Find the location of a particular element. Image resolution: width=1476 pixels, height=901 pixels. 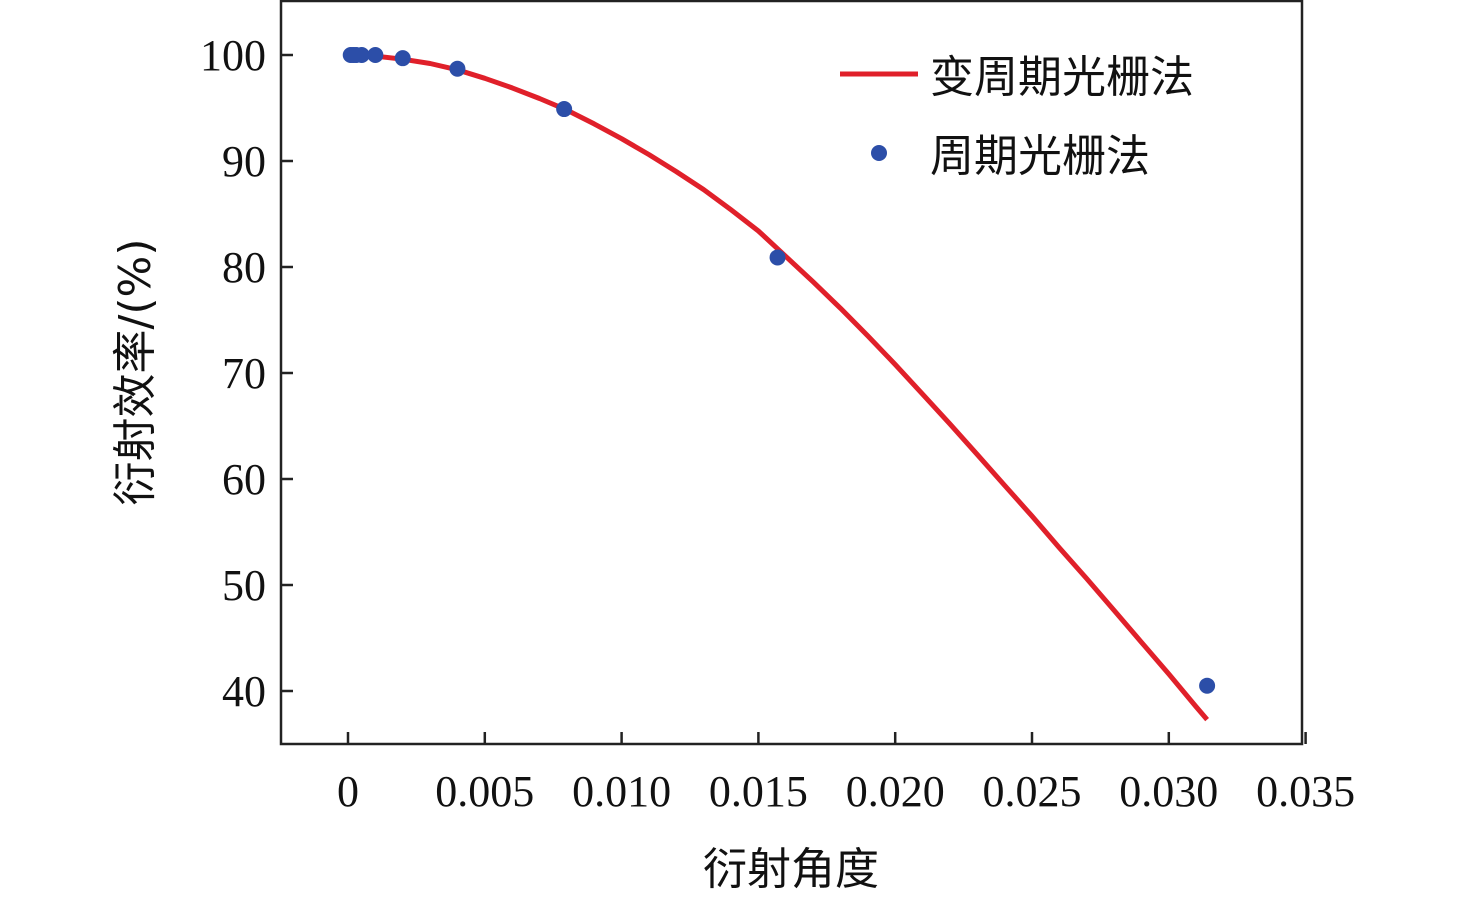

x-tick-label: 0.025 is located at coordinates (1032, 791).